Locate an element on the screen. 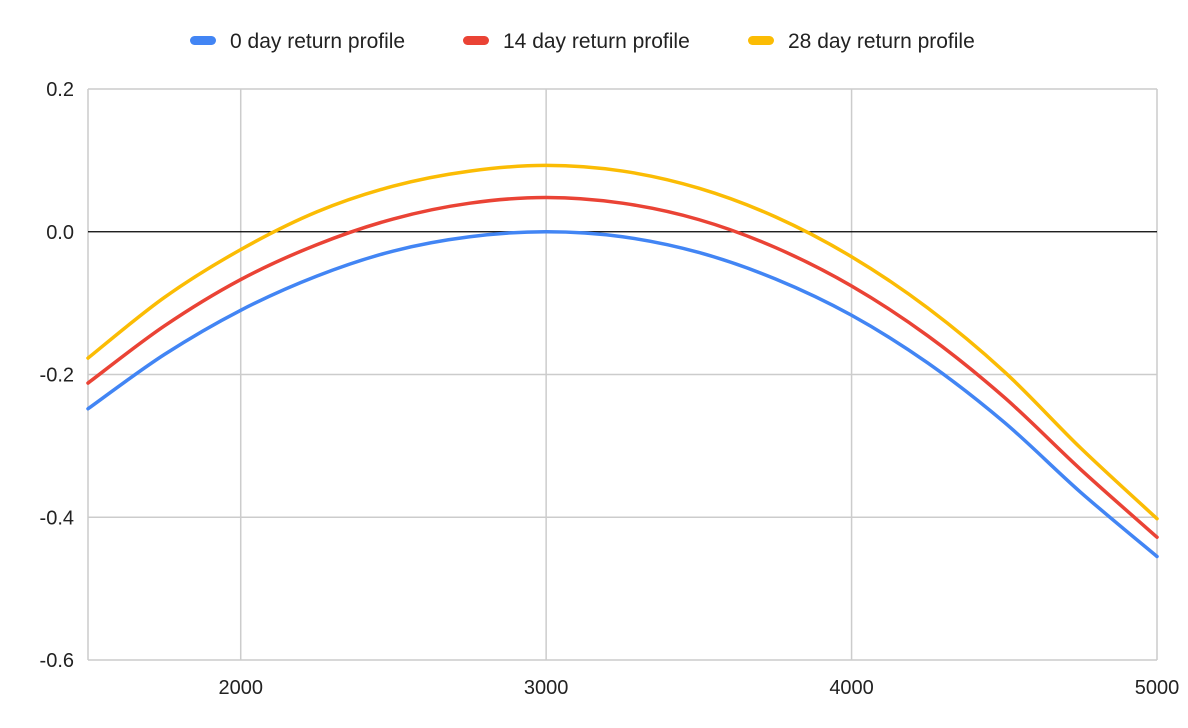 This screenshot has height=728, width=1188. legend-item: 14 day return profile is located at coordinates (576, 41).